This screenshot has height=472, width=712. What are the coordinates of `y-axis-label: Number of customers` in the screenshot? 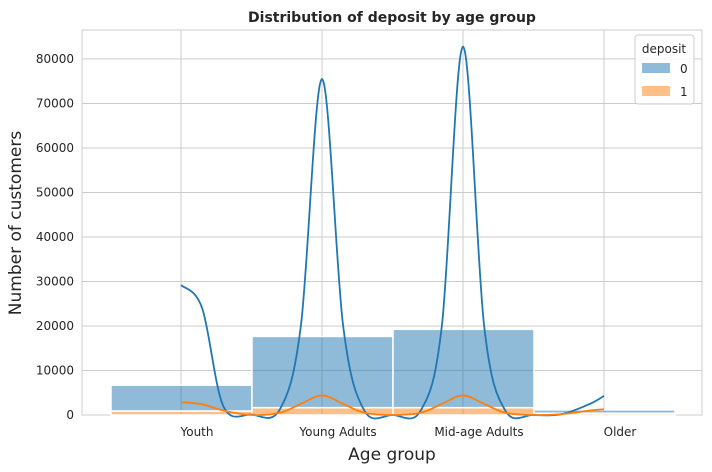 It's located at (16, 223).